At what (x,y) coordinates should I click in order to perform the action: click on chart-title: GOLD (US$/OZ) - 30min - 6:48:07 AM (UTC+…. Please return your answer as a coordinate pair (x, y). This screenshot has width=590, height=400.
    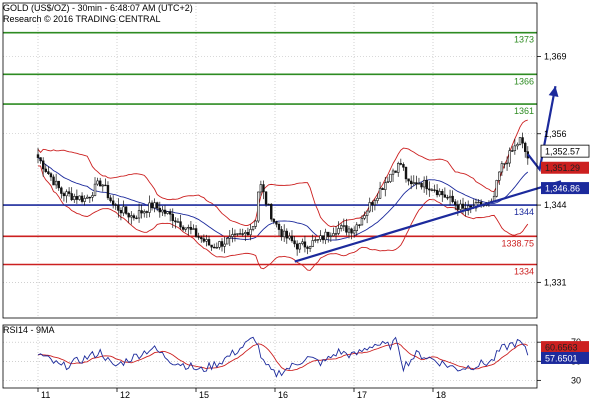
    Looking at the image, I should click on (98, 8).